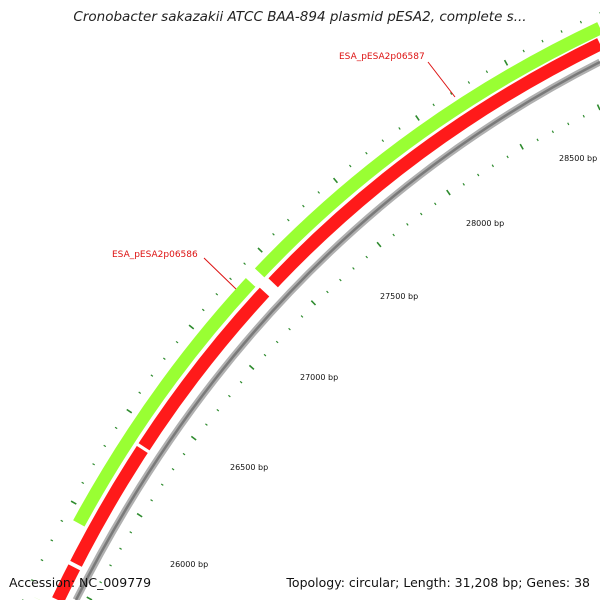 This screenshot has height=600, width=600. Describe the element at coordinates (399, 296) in the screenshot. I see `tick-label-27500: 27500 bp` at that location.